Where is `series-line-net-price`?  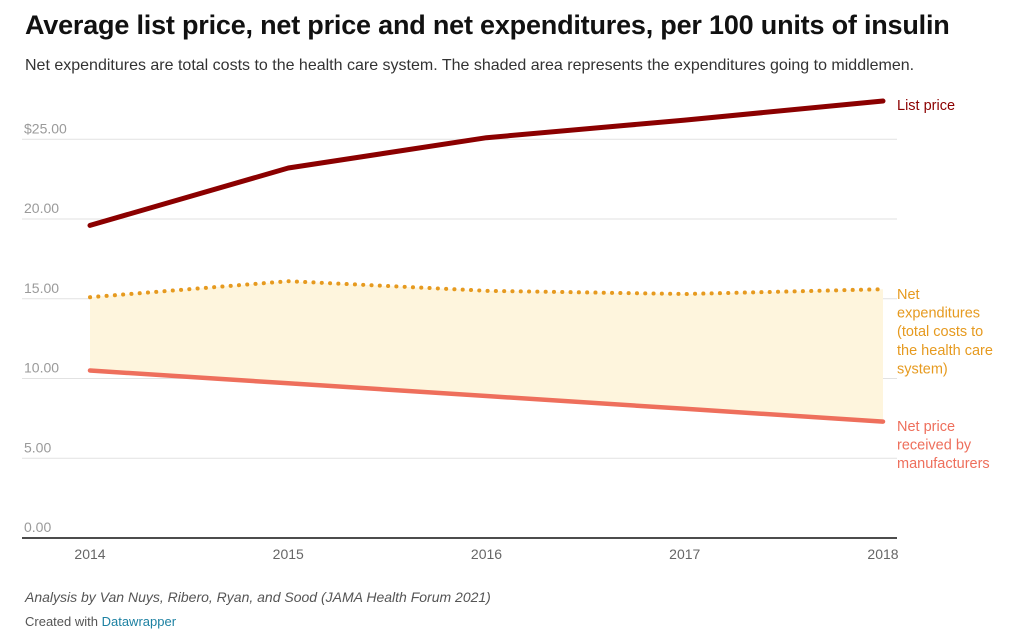 series-line-net-price is located at coordinates (486, 396).